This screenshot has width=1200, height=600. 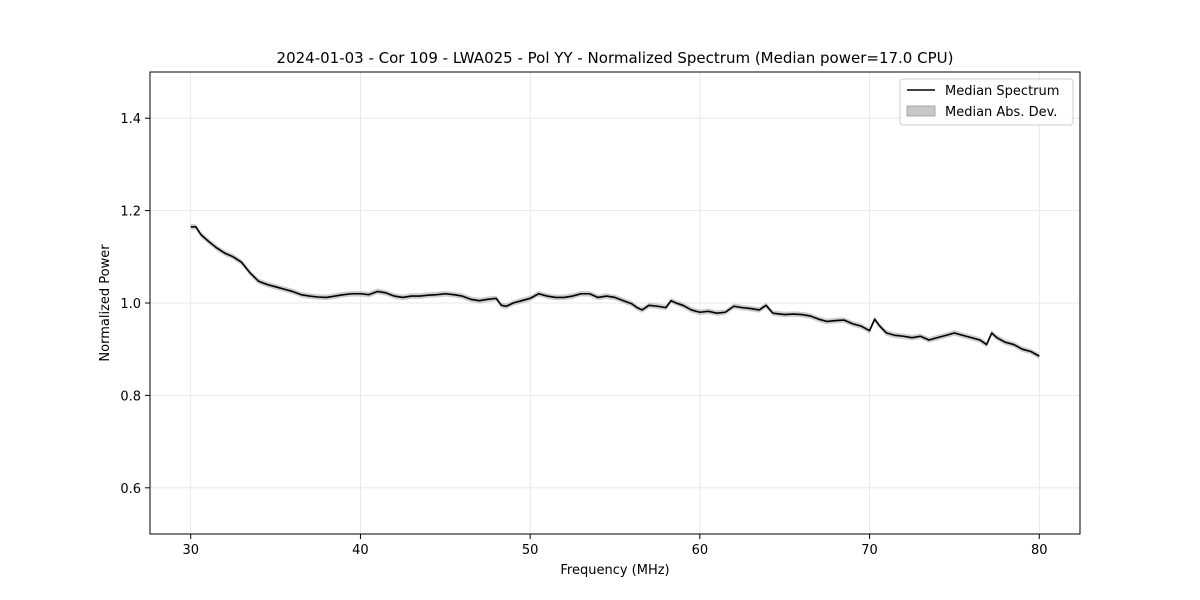 I want to click on x-axis-label: Frequency (MHz), so click(x=614, y=570).